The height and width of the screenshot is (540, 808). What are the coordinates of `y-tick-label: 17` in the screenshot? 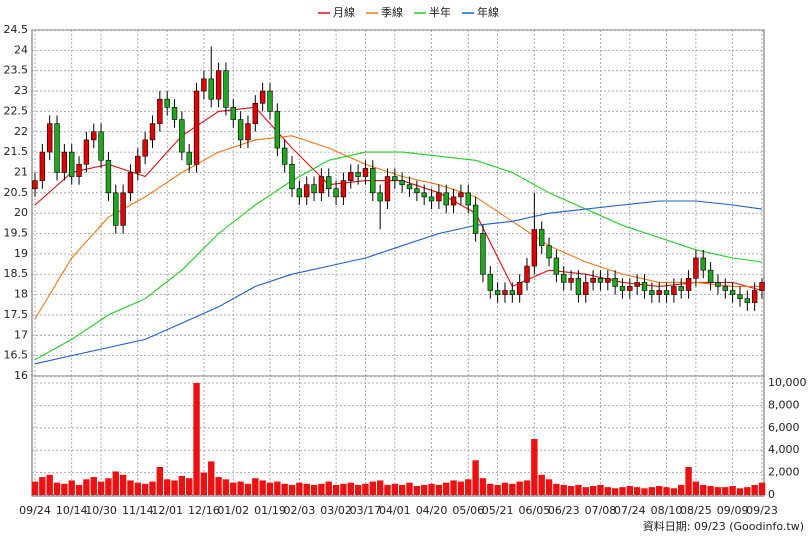 It's located at (21, 334).